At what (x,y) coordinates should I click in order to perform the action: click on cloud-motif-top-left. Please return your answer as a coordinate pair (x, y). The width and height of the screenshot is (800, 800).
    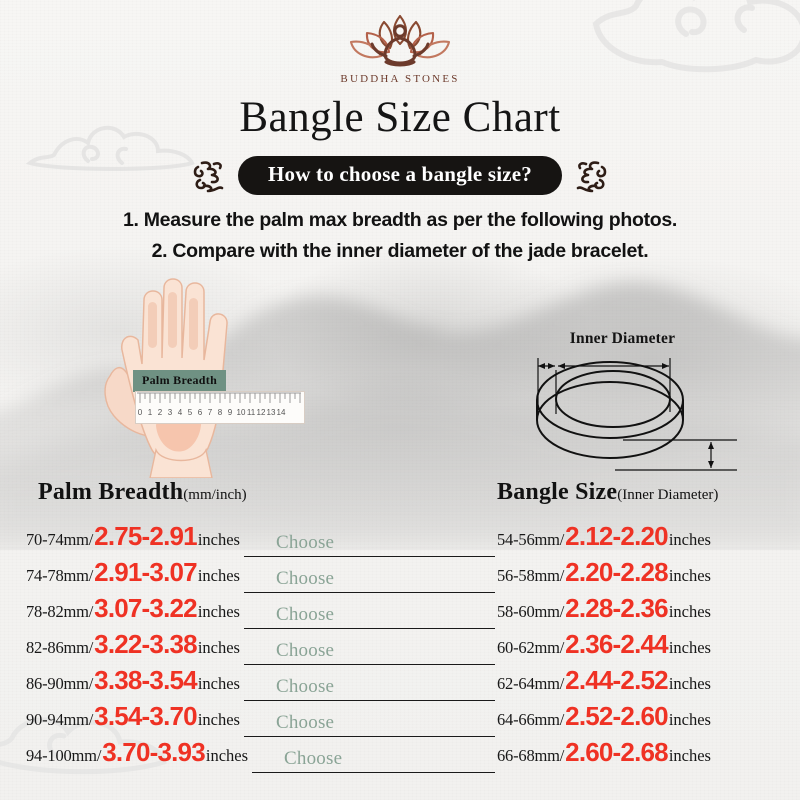
    Looking at the image, I should click on (110, 148).